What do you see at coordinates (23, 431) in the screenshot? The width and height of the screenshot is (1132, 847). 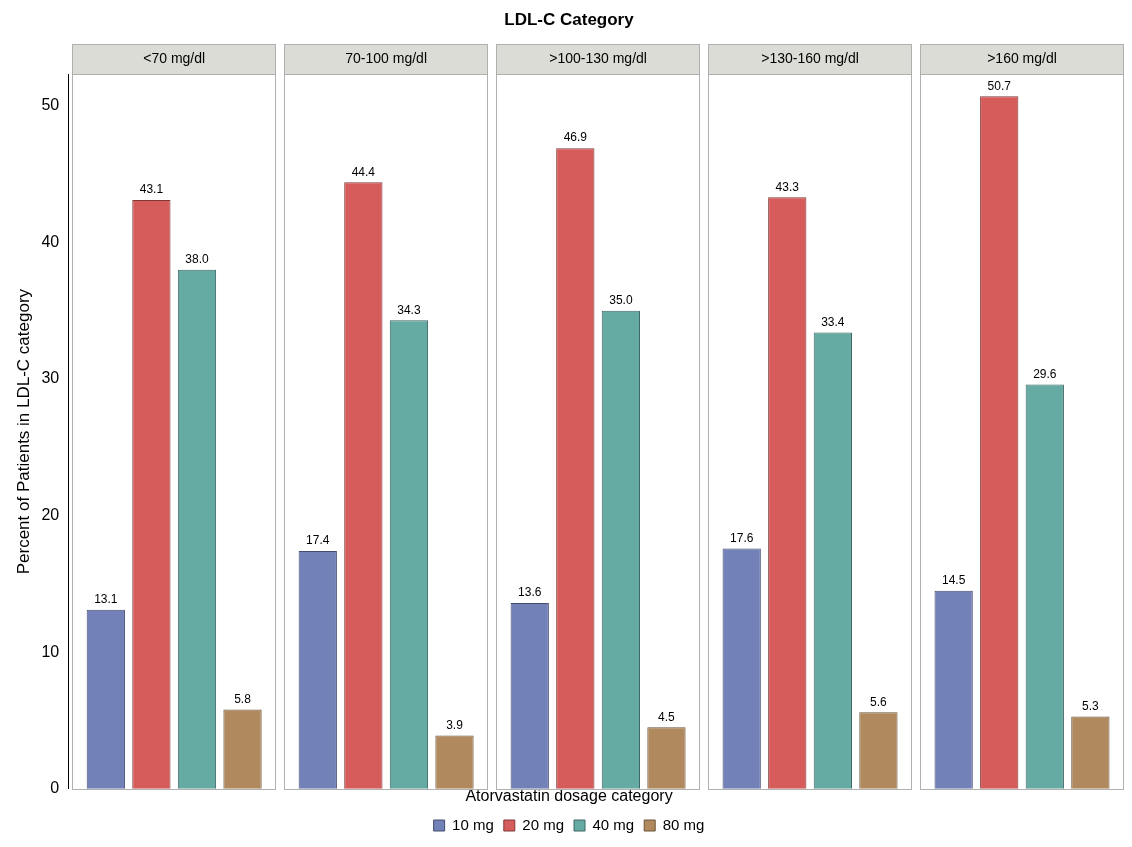 I see `y-axis-title: Percent of Patients in LDL-C category` at bounding box center [23, 431].